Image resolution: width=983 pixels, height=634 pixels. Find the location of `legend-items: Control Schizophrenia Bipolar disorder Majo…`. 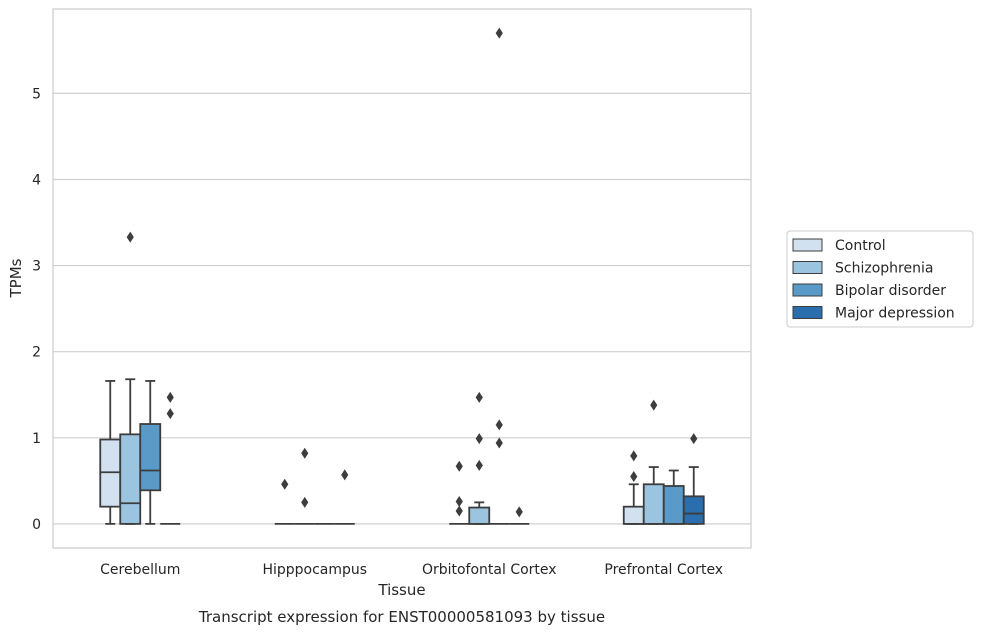

legend-items: Control Schizophrenia Bipolar disorder Majo… is located at coordinates (873, 280).